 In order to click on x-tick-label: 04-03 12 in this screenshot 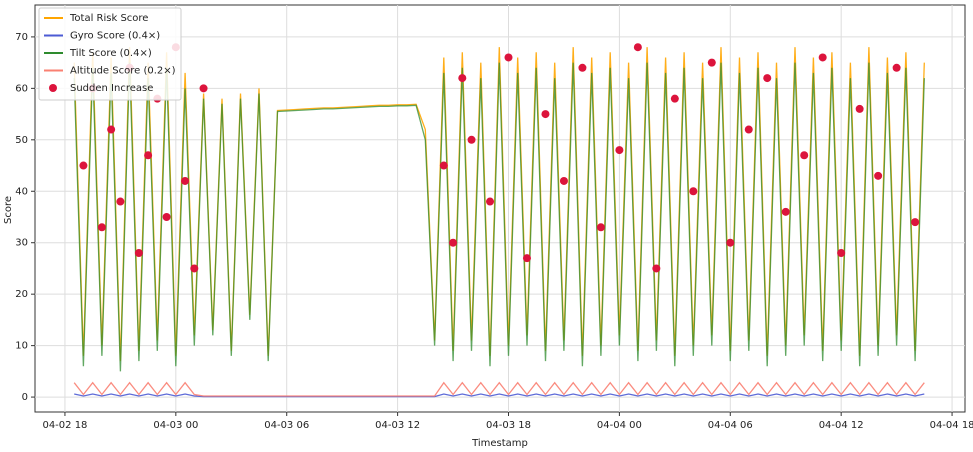, I will do `click(397, 425)`.